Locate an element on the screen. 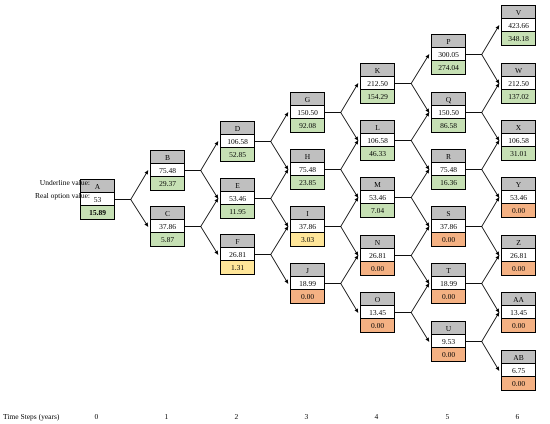 The image size is (550, 424). node-P: P 300.05 274.04 is located at coordinates (448, 54).